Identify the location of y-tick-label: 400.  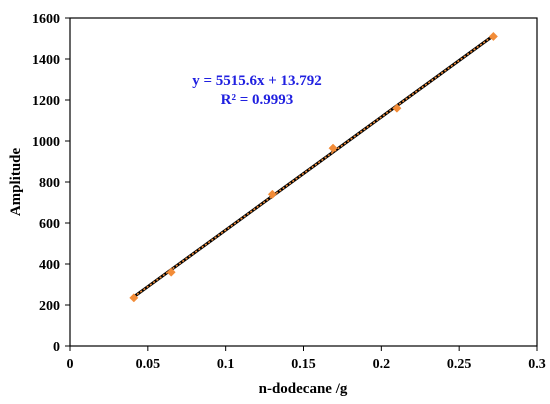
(49, 265).